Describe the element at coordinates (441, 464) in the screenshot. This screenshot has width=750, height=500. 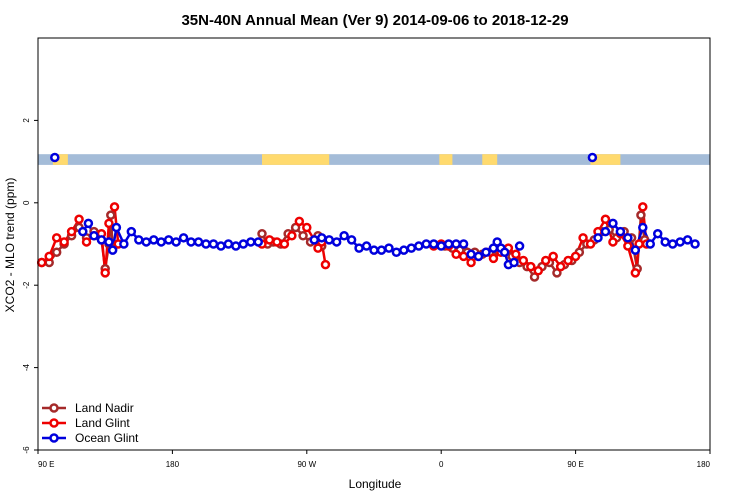
I see `x-tick-label: 0` at that location.